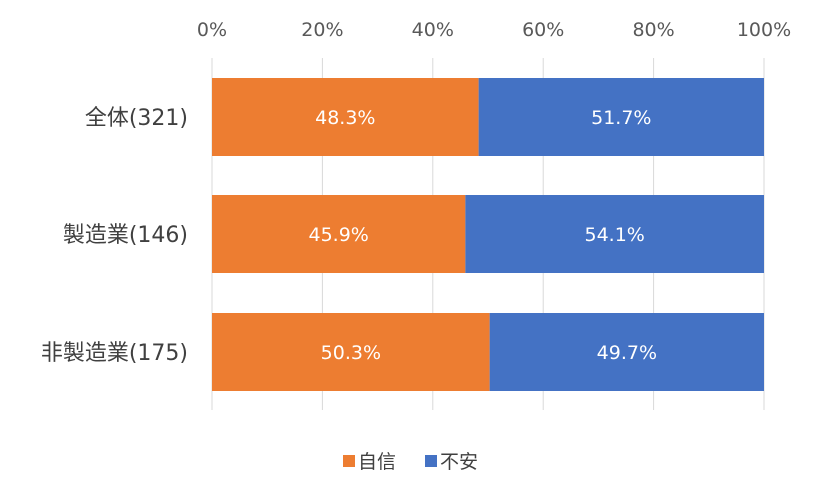 This screenshot has height=499, width=822. Describe the element at coordinates (125, 235) in the screenshot. I see `category-label: 製造業(146)` at that location.